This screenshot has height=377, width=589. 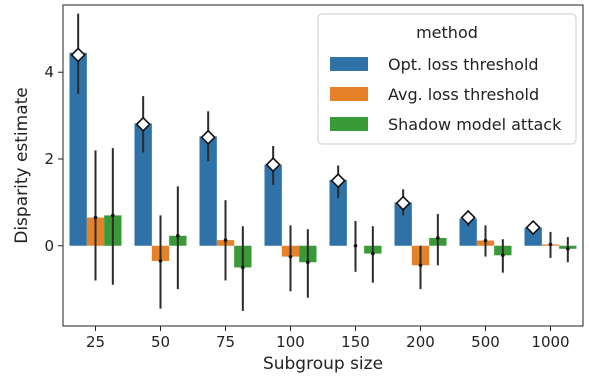 What do you see at coordinates (485, 342) in the screenshot?
I see `x-tick-label-500: 500` at bounding box center [485, 342].